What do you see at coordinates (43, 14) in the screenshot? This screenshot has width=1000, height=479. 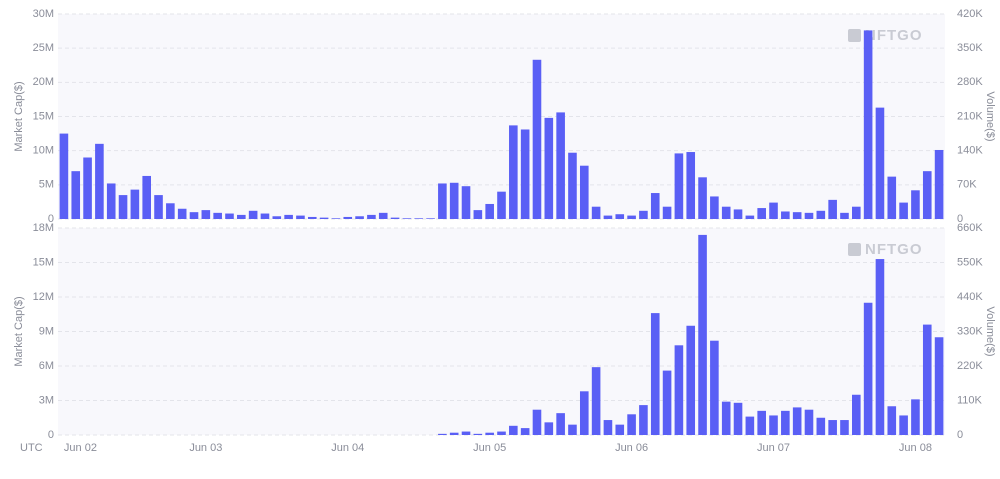 I see `y-tick-label: 30M` at bounding box center [43, 14].